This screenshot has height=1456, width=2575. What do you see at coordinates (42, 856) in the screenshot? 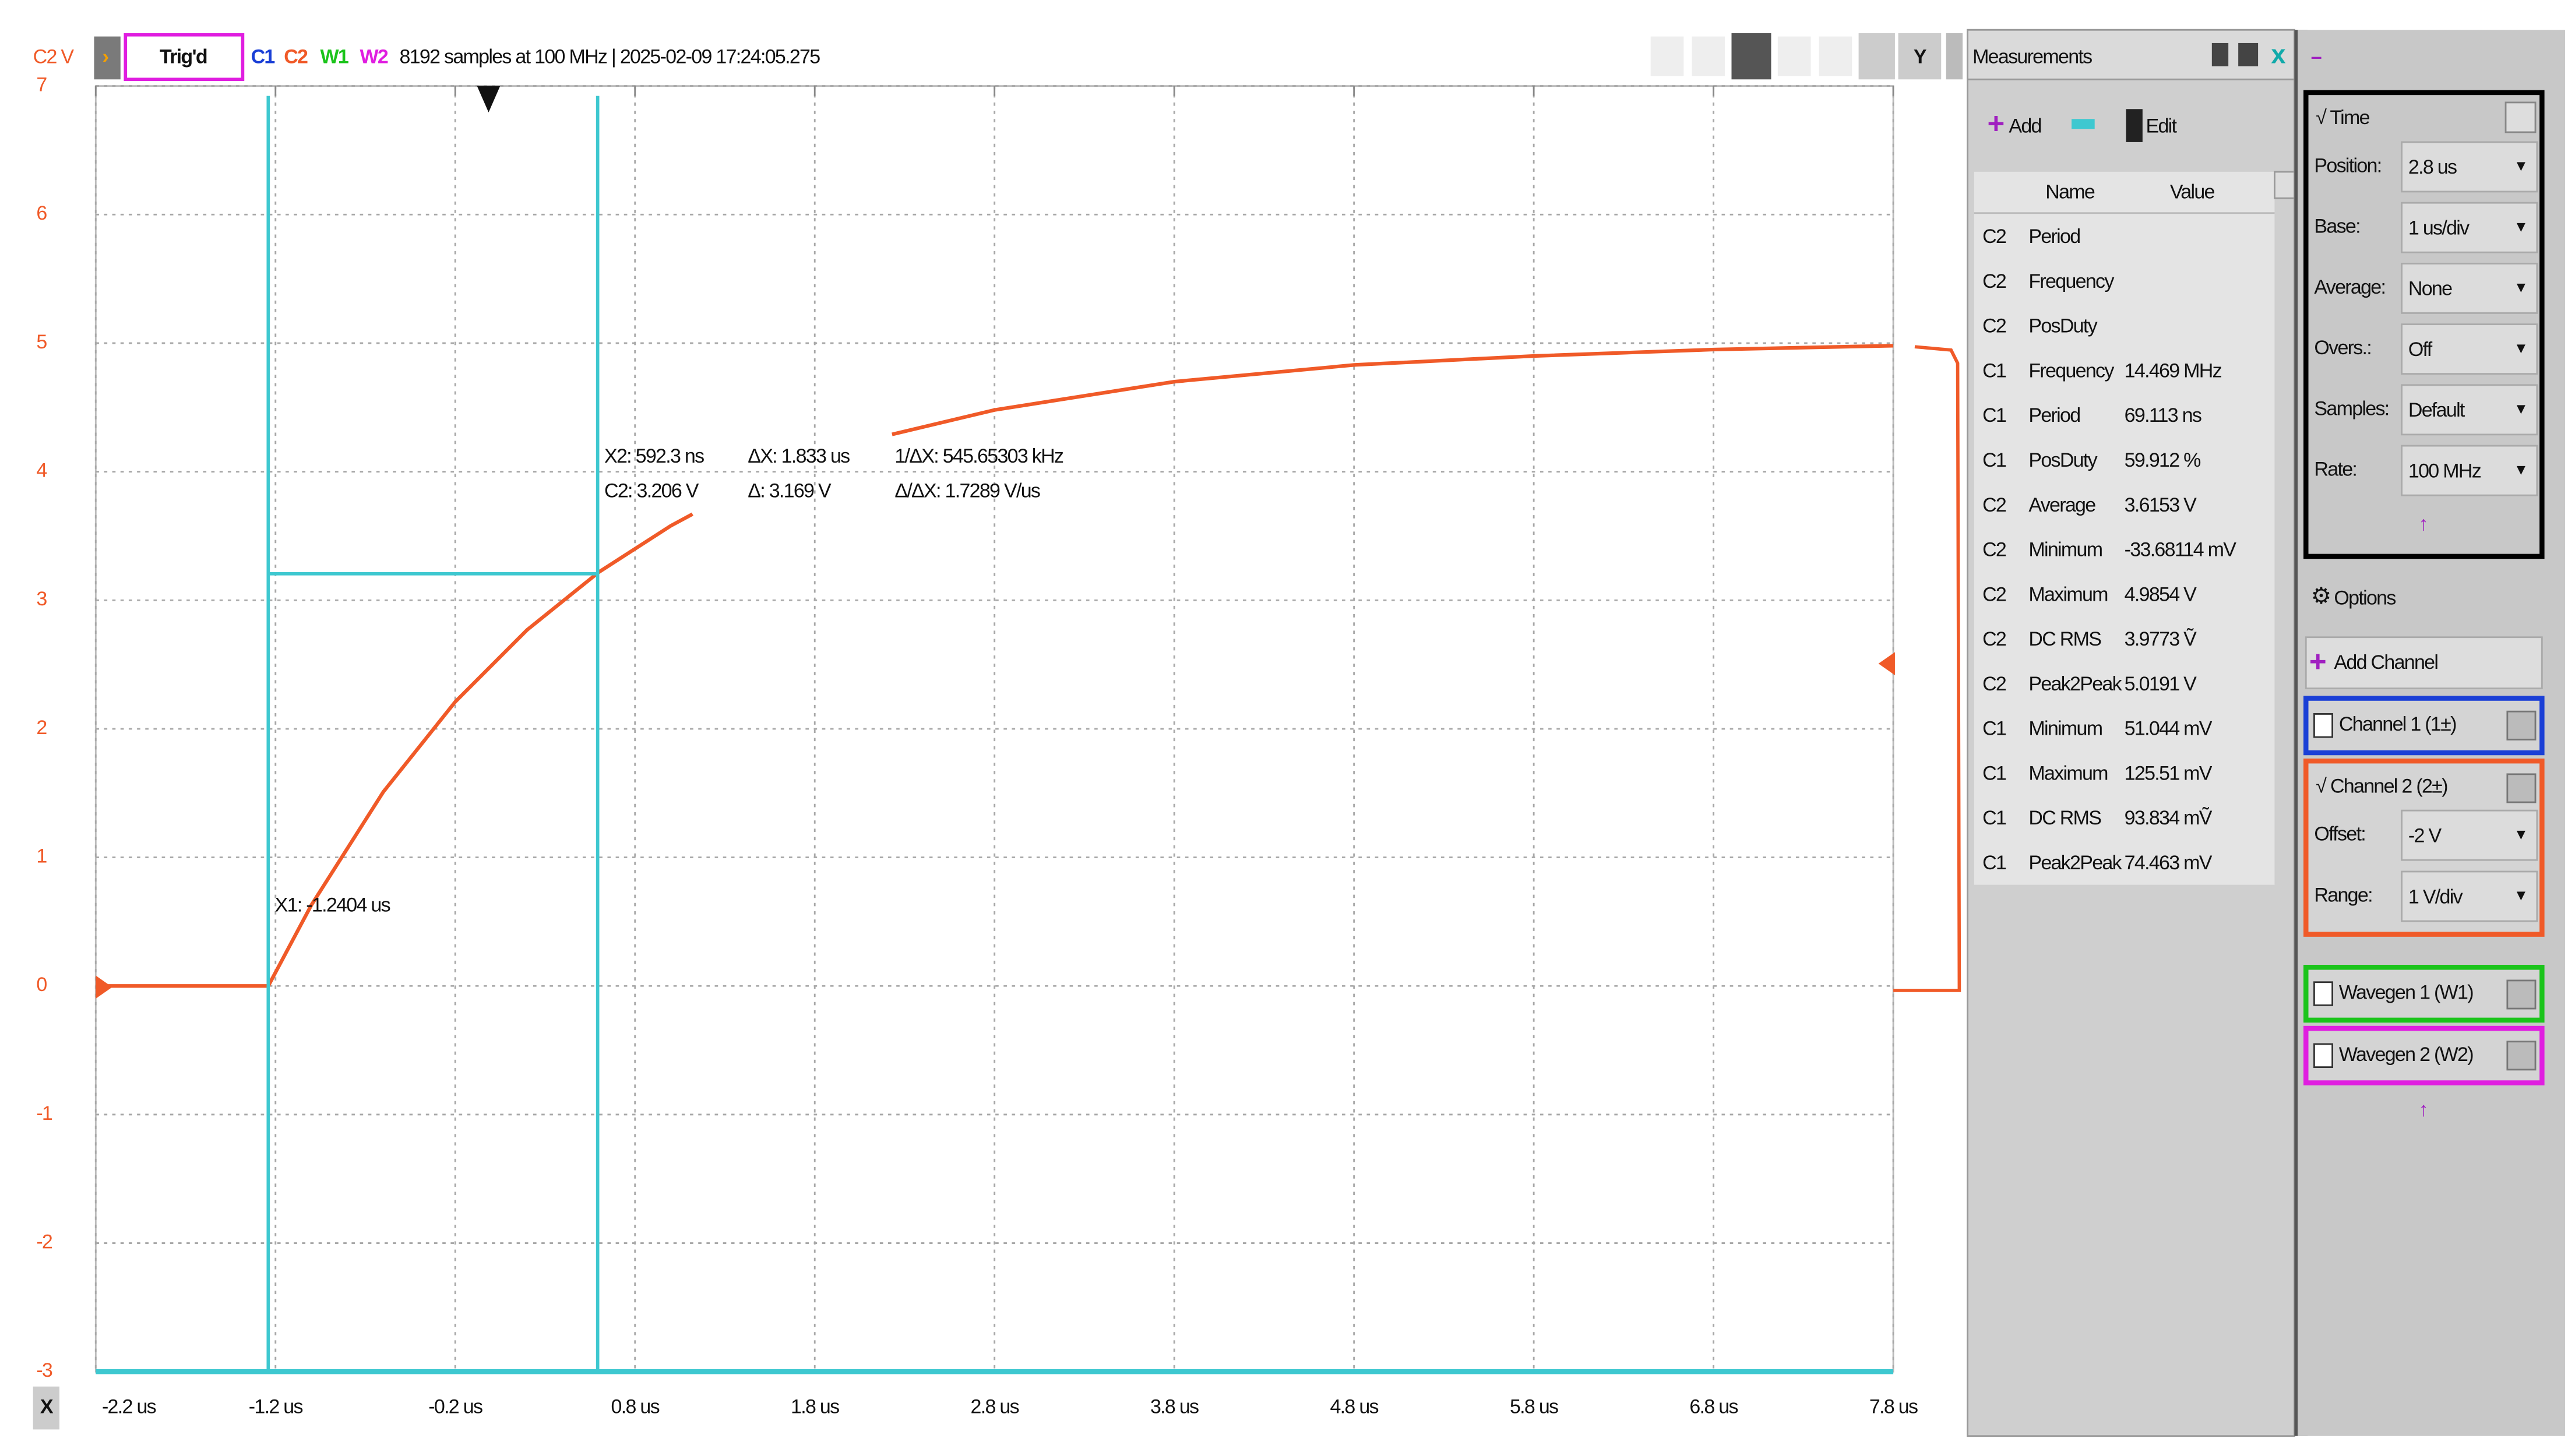
I see `y-tick-label: 1` at bounding box center [42, 856].